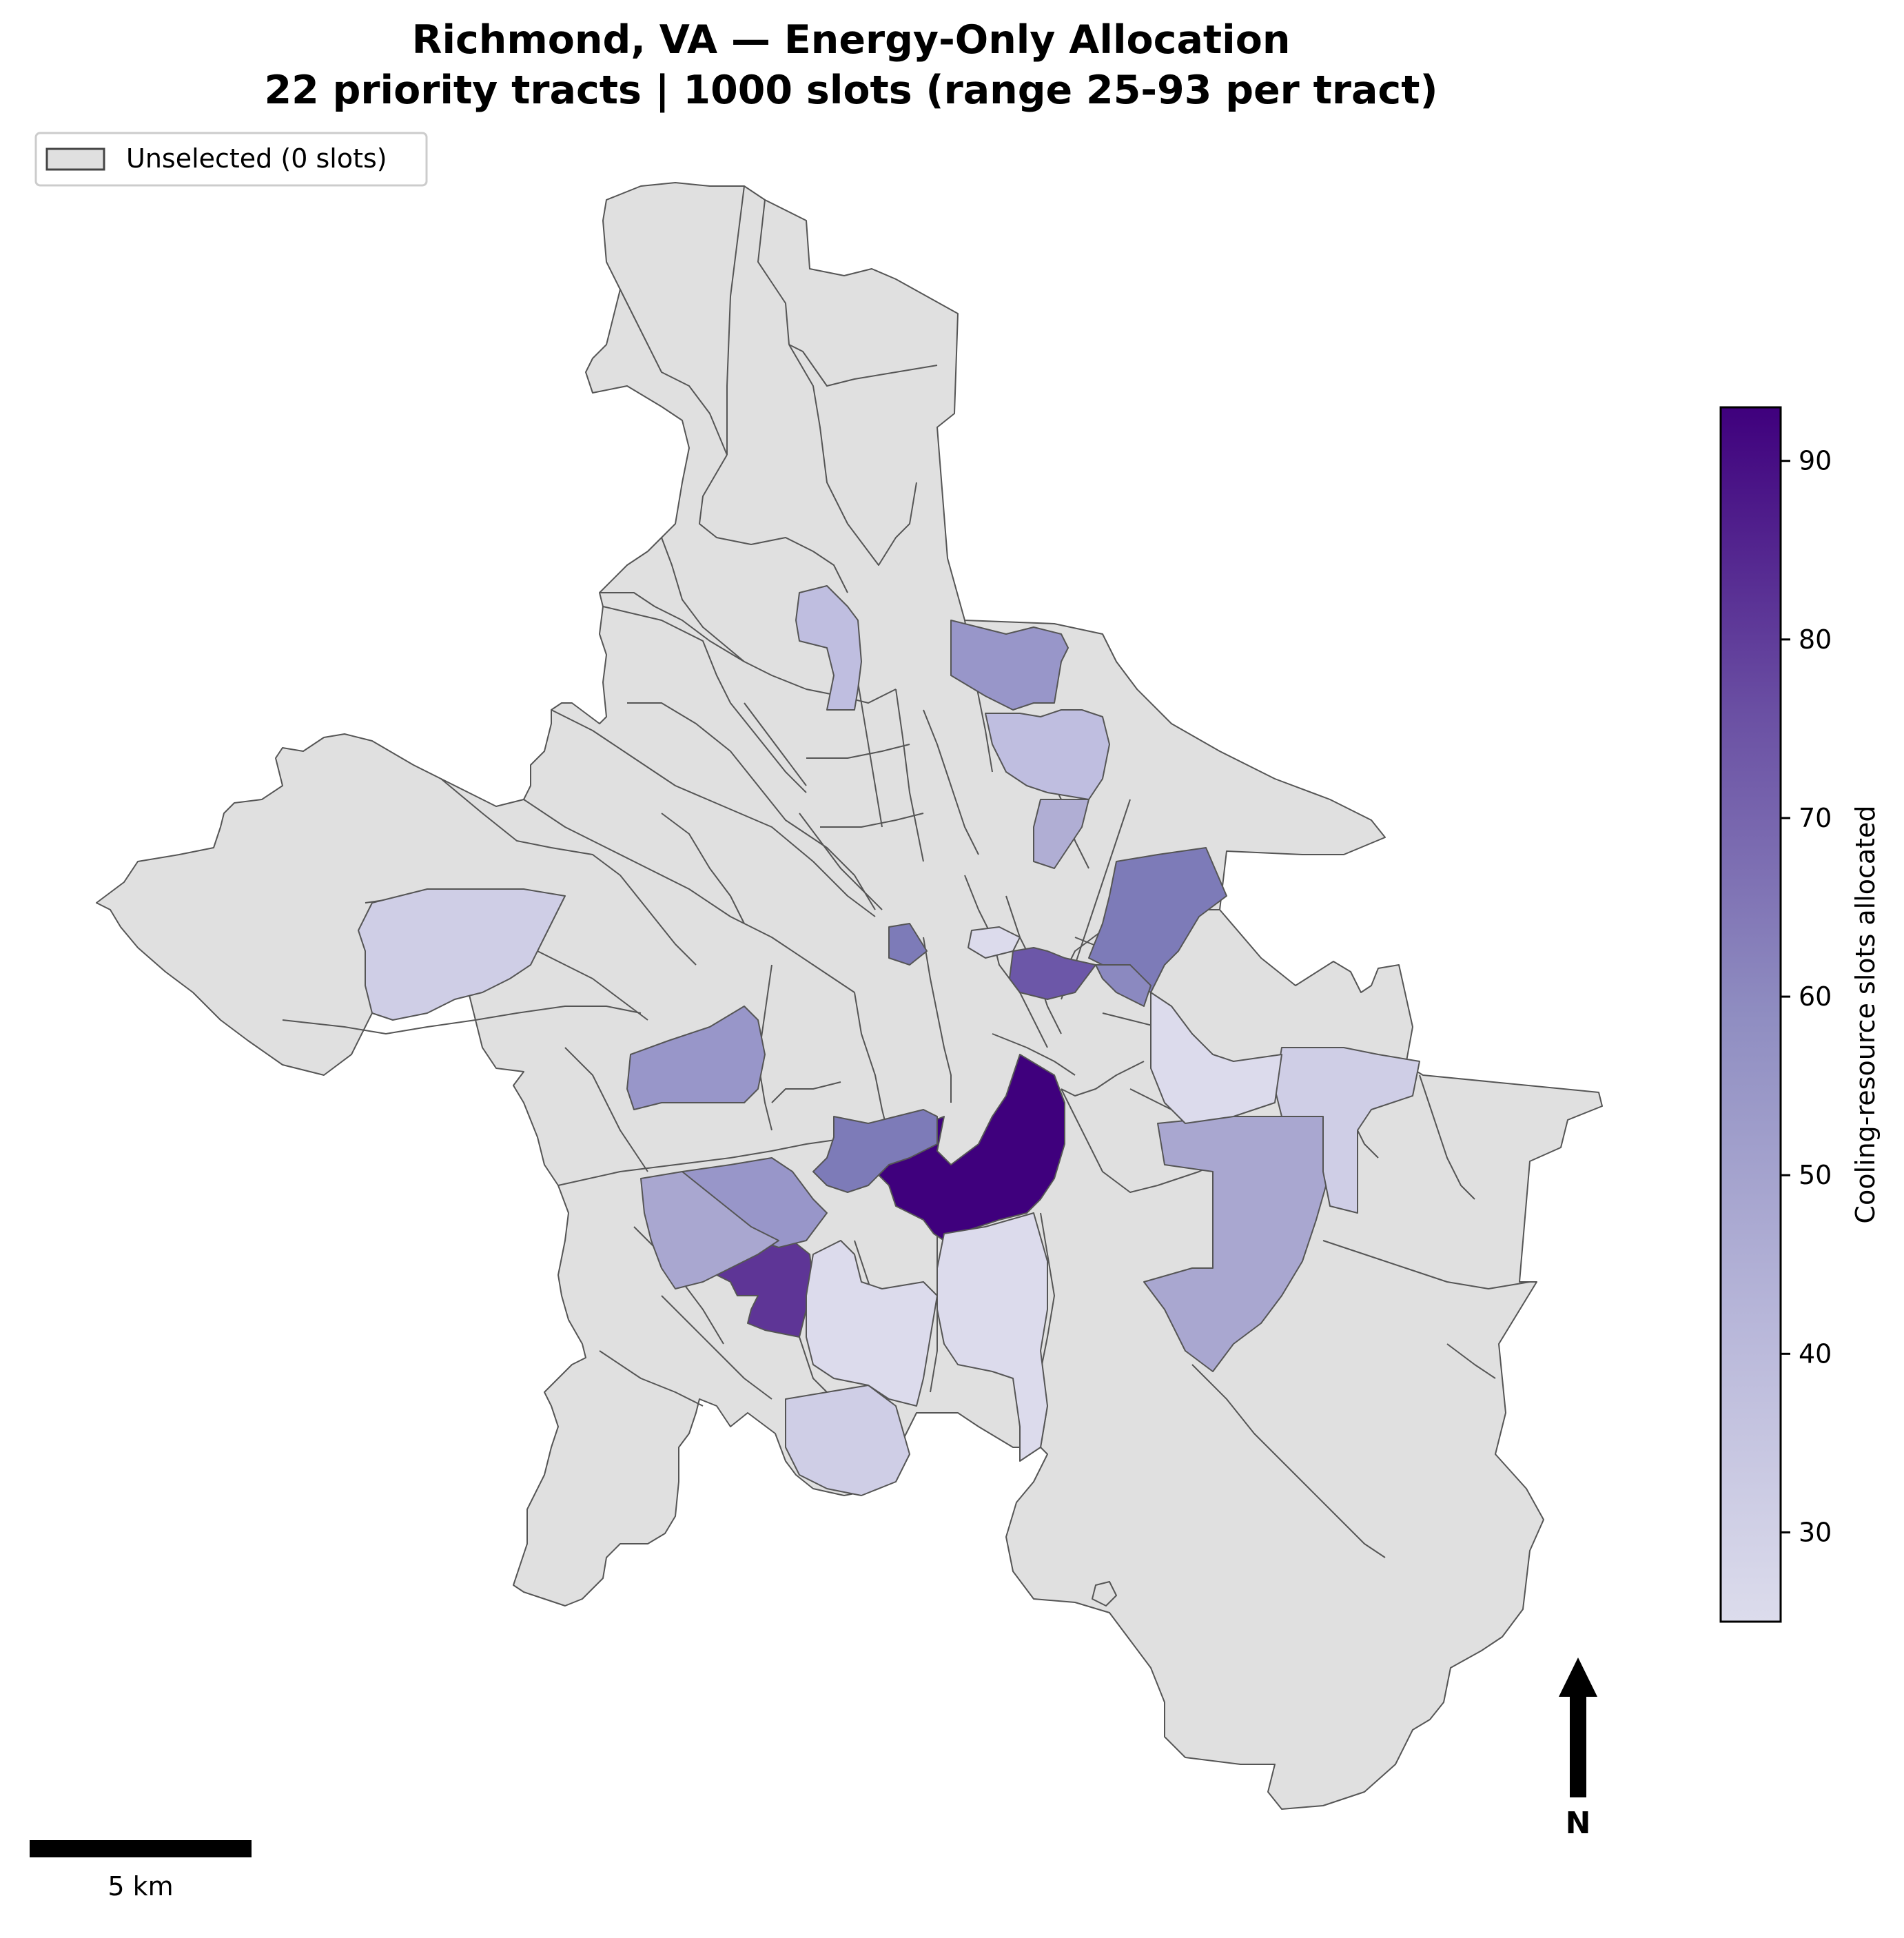 This screenshot has width=1904, height=1938. I want to click on colorbar-tick-label: 30, so click(1815, 1532).